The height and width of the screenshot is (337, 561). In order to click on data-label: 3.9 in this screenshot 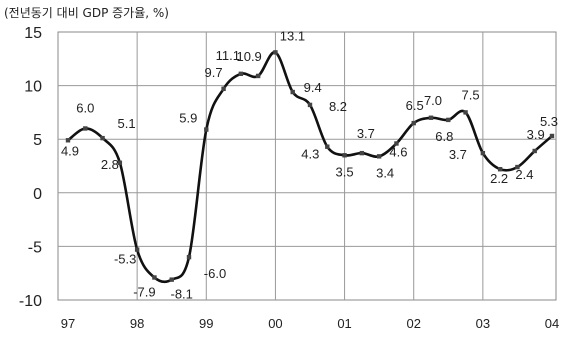, I will do `click(536, 134)`.